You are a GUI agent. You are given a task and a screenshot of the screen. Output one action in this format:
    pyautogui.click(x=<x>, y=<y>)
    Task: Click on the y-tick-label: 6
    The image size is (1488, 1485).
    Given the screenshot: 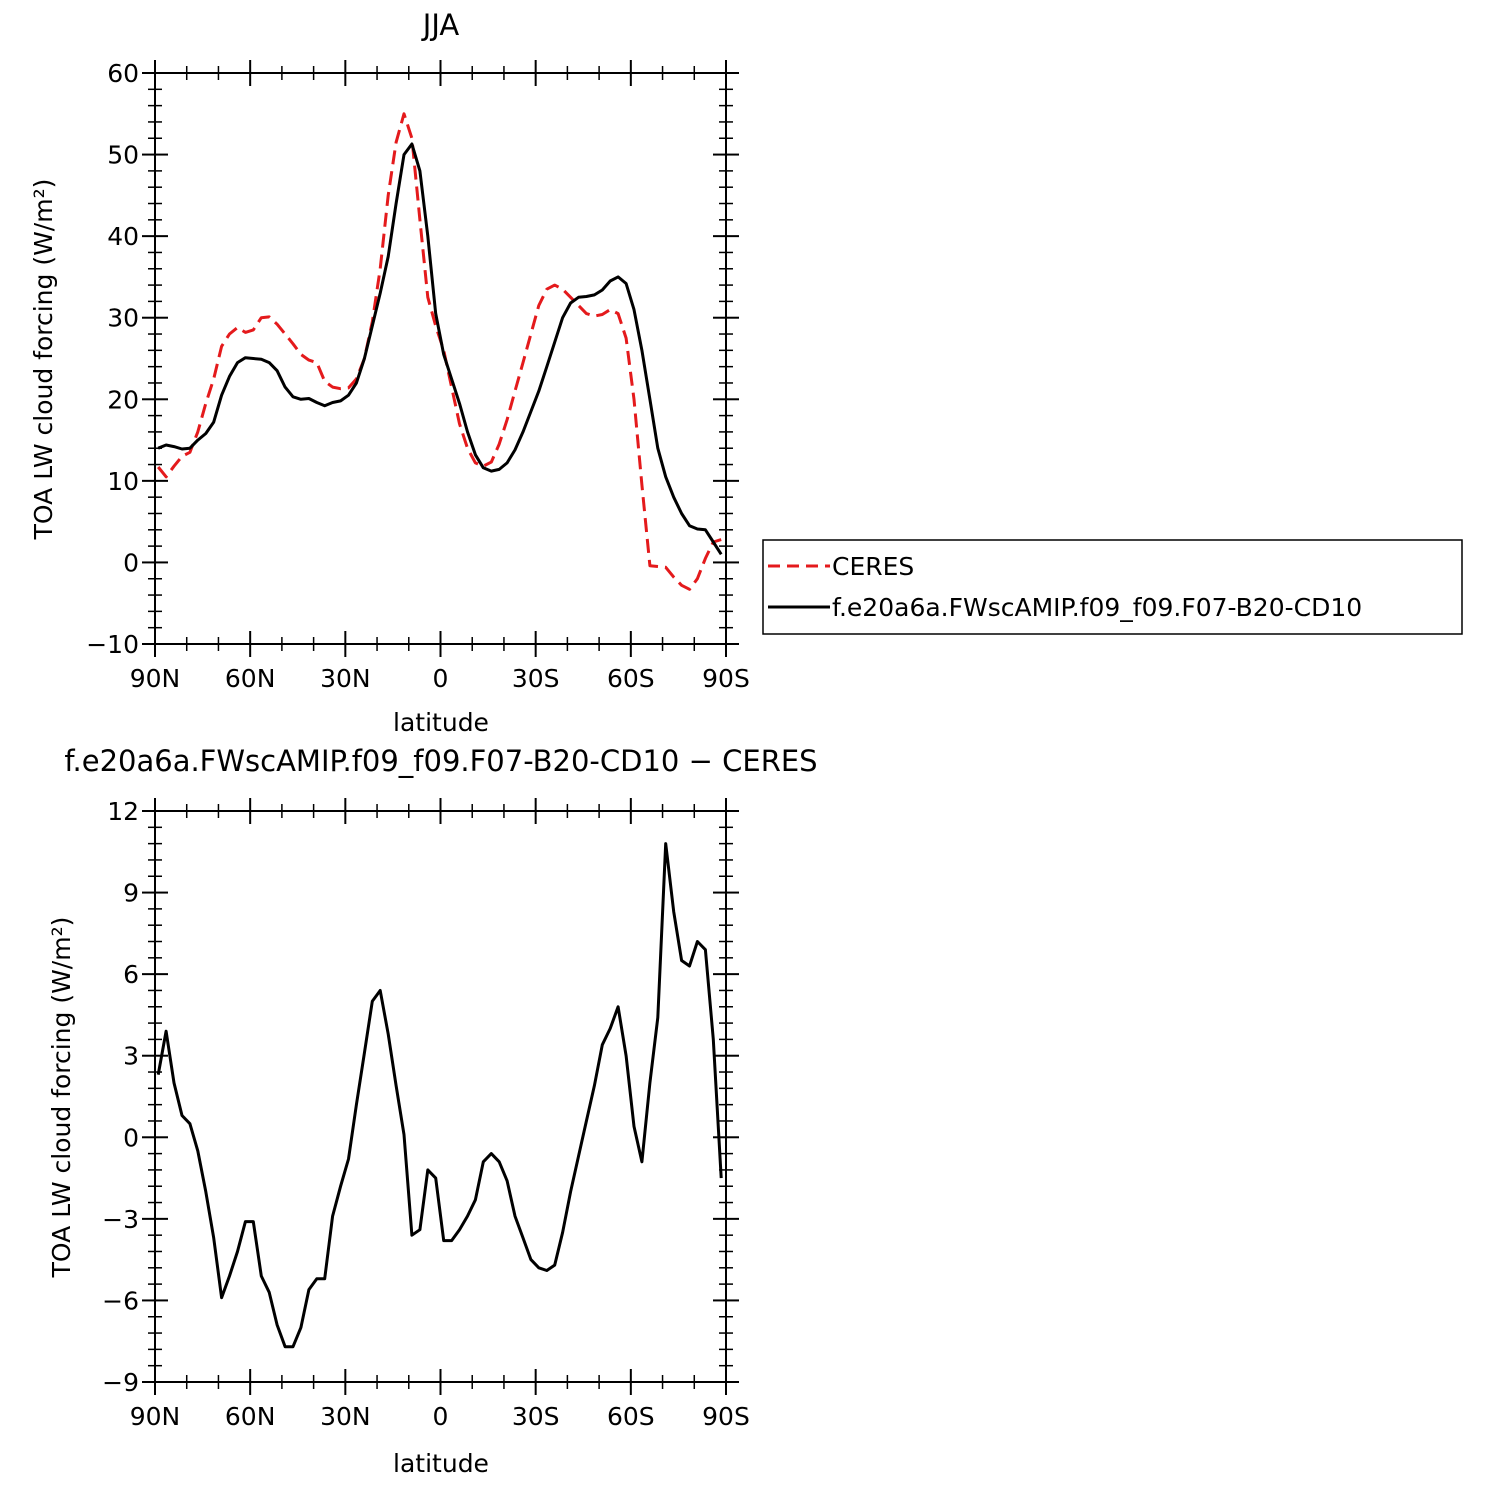 What is the action you would take?
    pyautogui.click(x=131, y=974)
    